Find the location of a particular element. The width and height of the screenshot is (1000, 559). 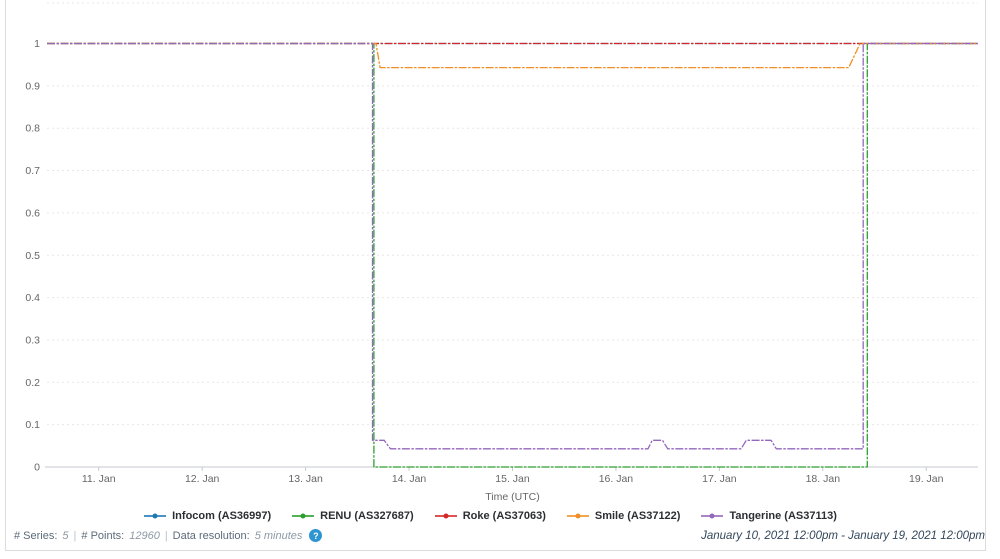

legend-label: Roke (AS37063) is located at coordinates (504, 516).